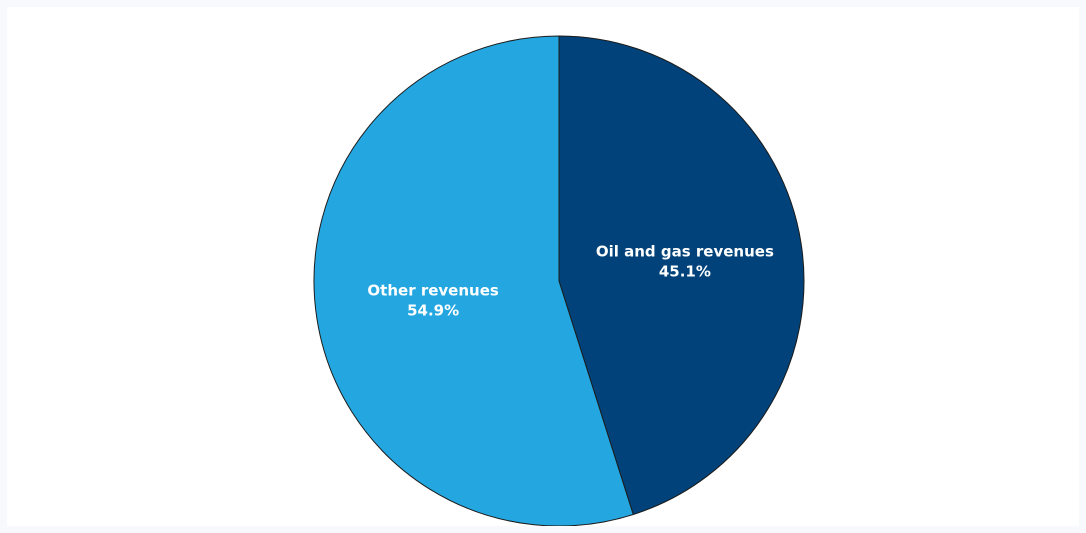 The height and width of the screenshot is (533, 1086). I want to click on slice-label-name: Other revenues, so click(432, 291).